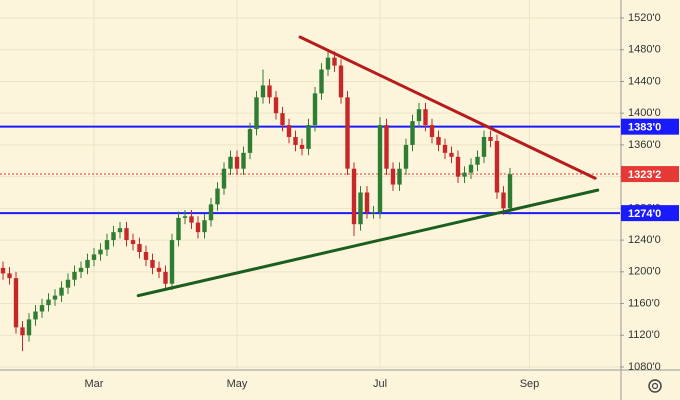 The image size is (680, 400). What do you see at coordinates (644, 113) in the screenshot?
I see `y-tick-label: 1400'0` at bounding box center [644, 113].